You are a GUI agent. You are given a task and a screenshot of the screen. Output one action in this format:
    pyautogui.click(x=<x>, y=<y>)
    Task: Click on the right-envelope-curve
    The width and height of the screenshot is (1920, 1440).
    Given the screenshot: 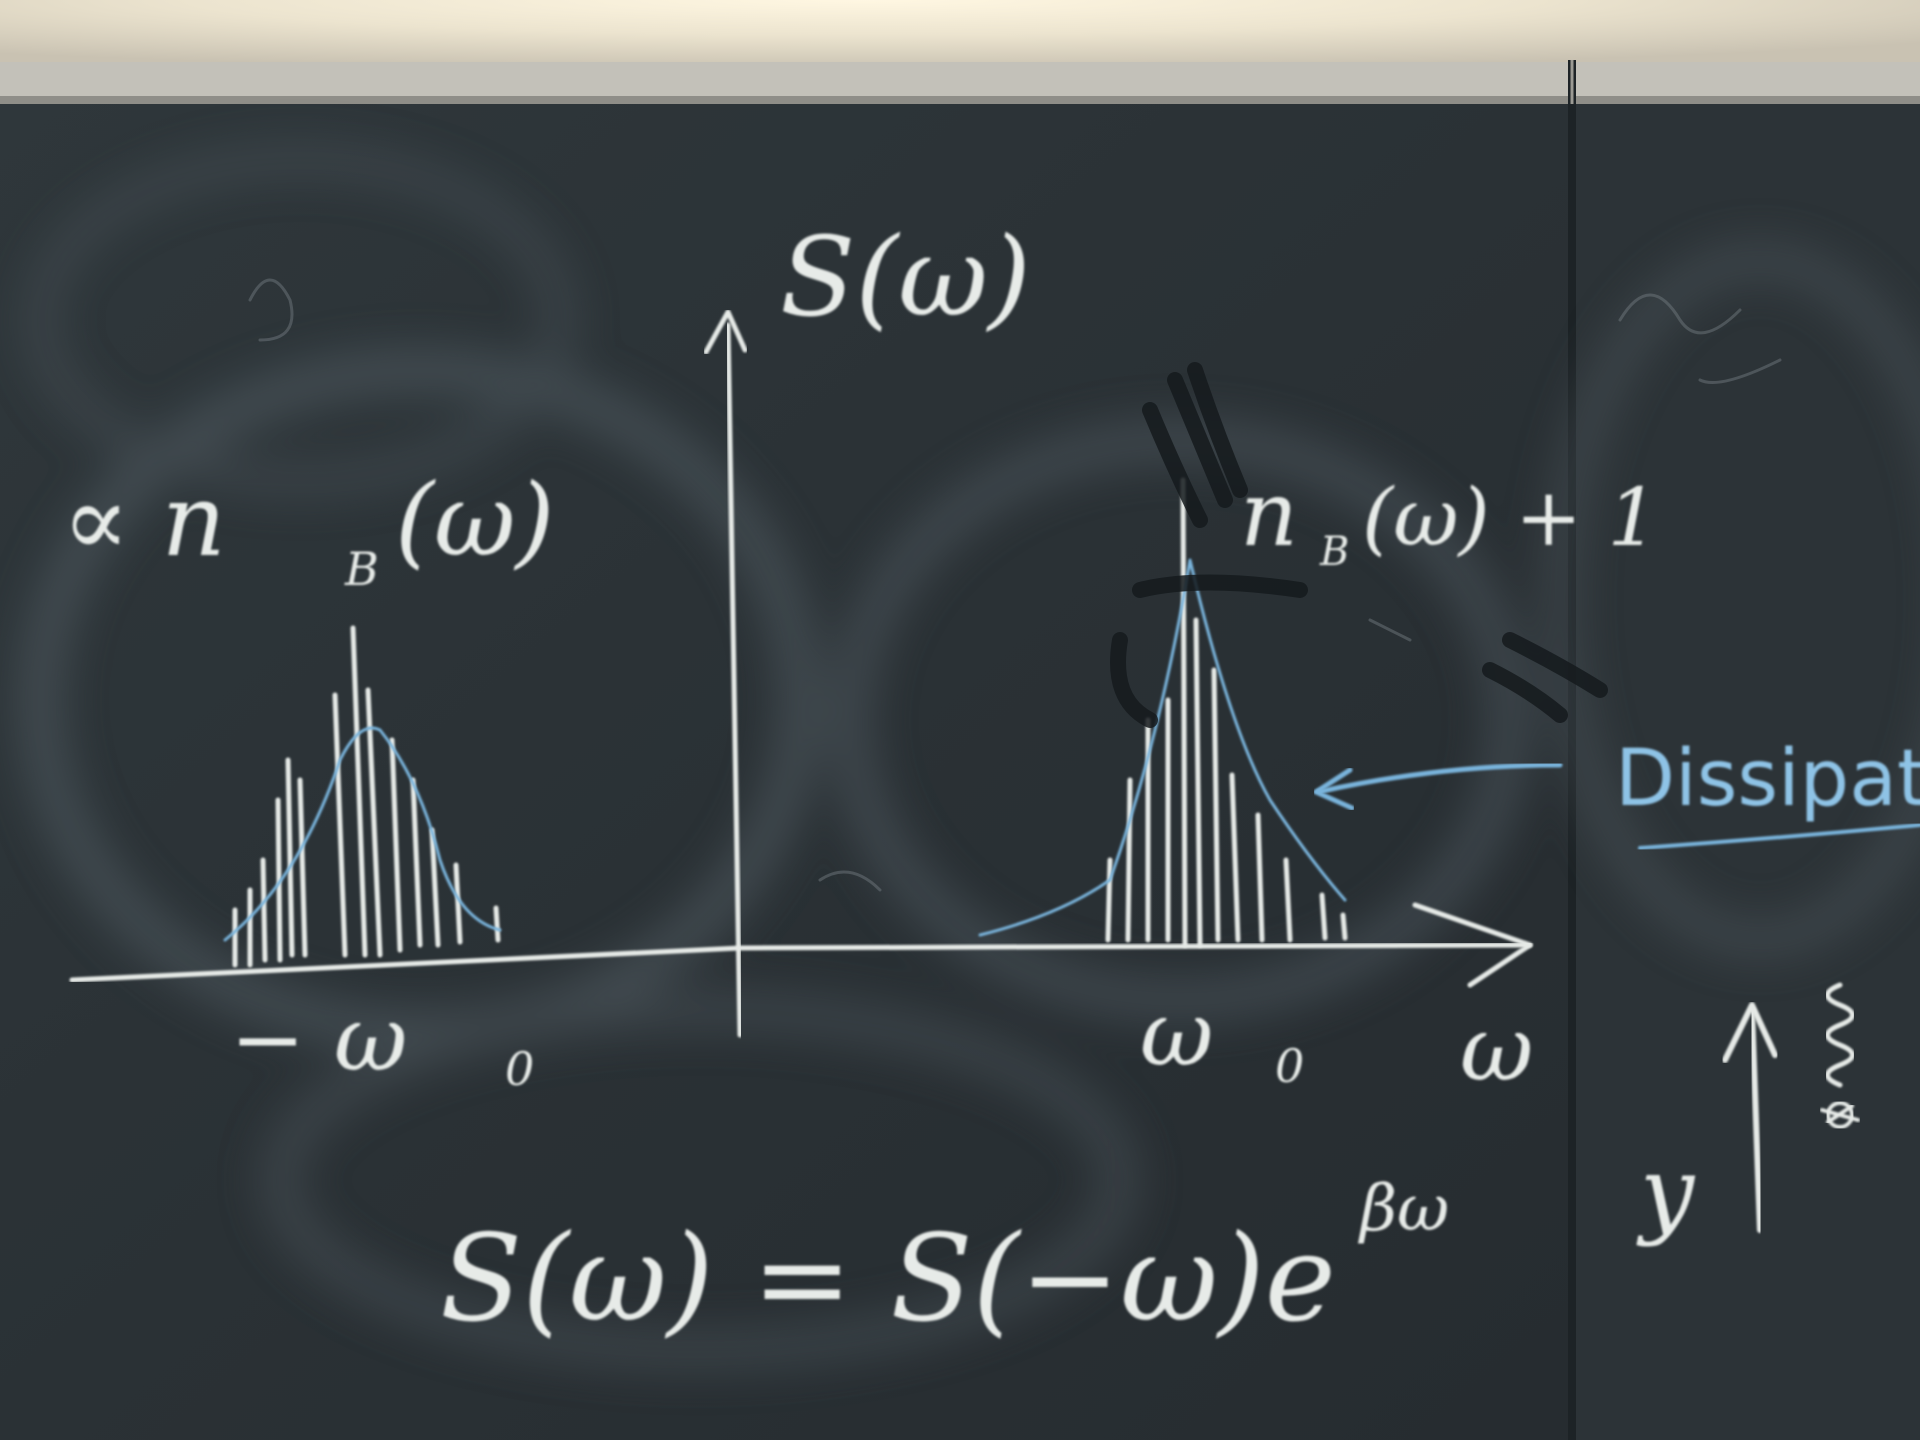 What is the action you would take?
    pyautogui.click(x=1162, y=747)
    